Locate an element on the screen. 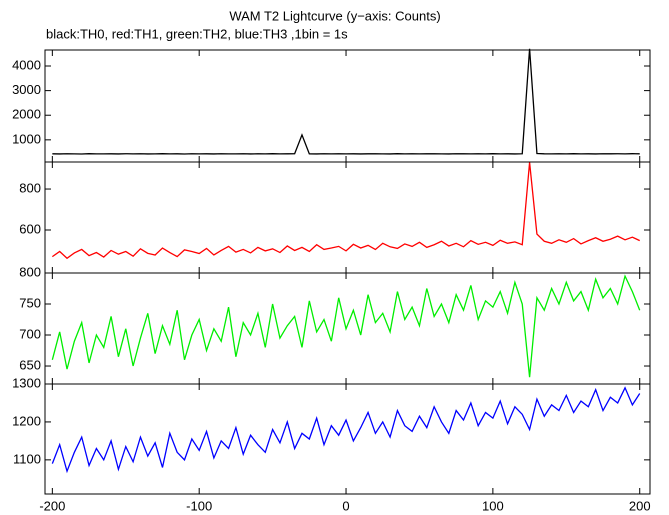  x-tick-label: 200 is located at coordinates (640, 505).